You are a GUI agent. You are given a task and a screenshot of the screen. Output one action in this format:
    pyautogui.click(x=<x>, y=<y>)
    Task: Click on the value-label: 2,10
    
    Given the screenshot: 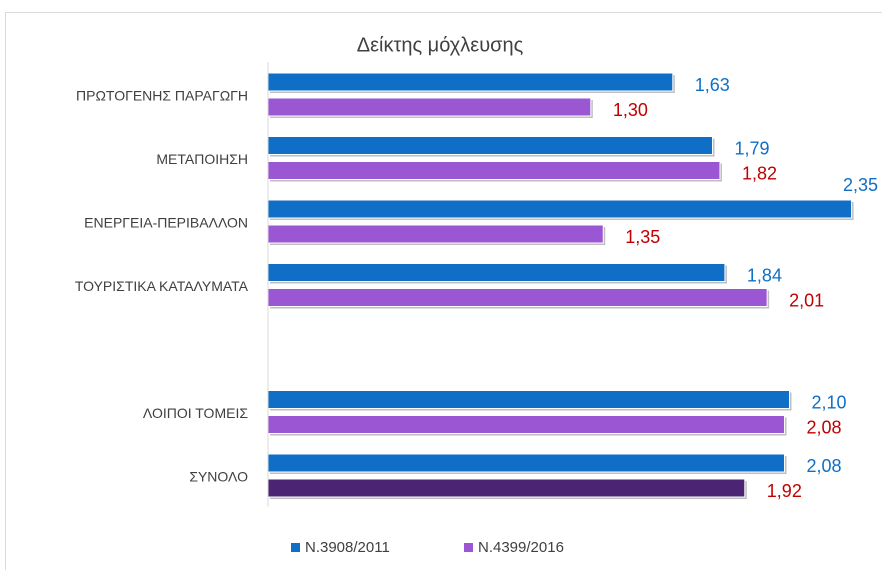 What is the action you would take?
    pyautogui.click(x=829, y=402)
    